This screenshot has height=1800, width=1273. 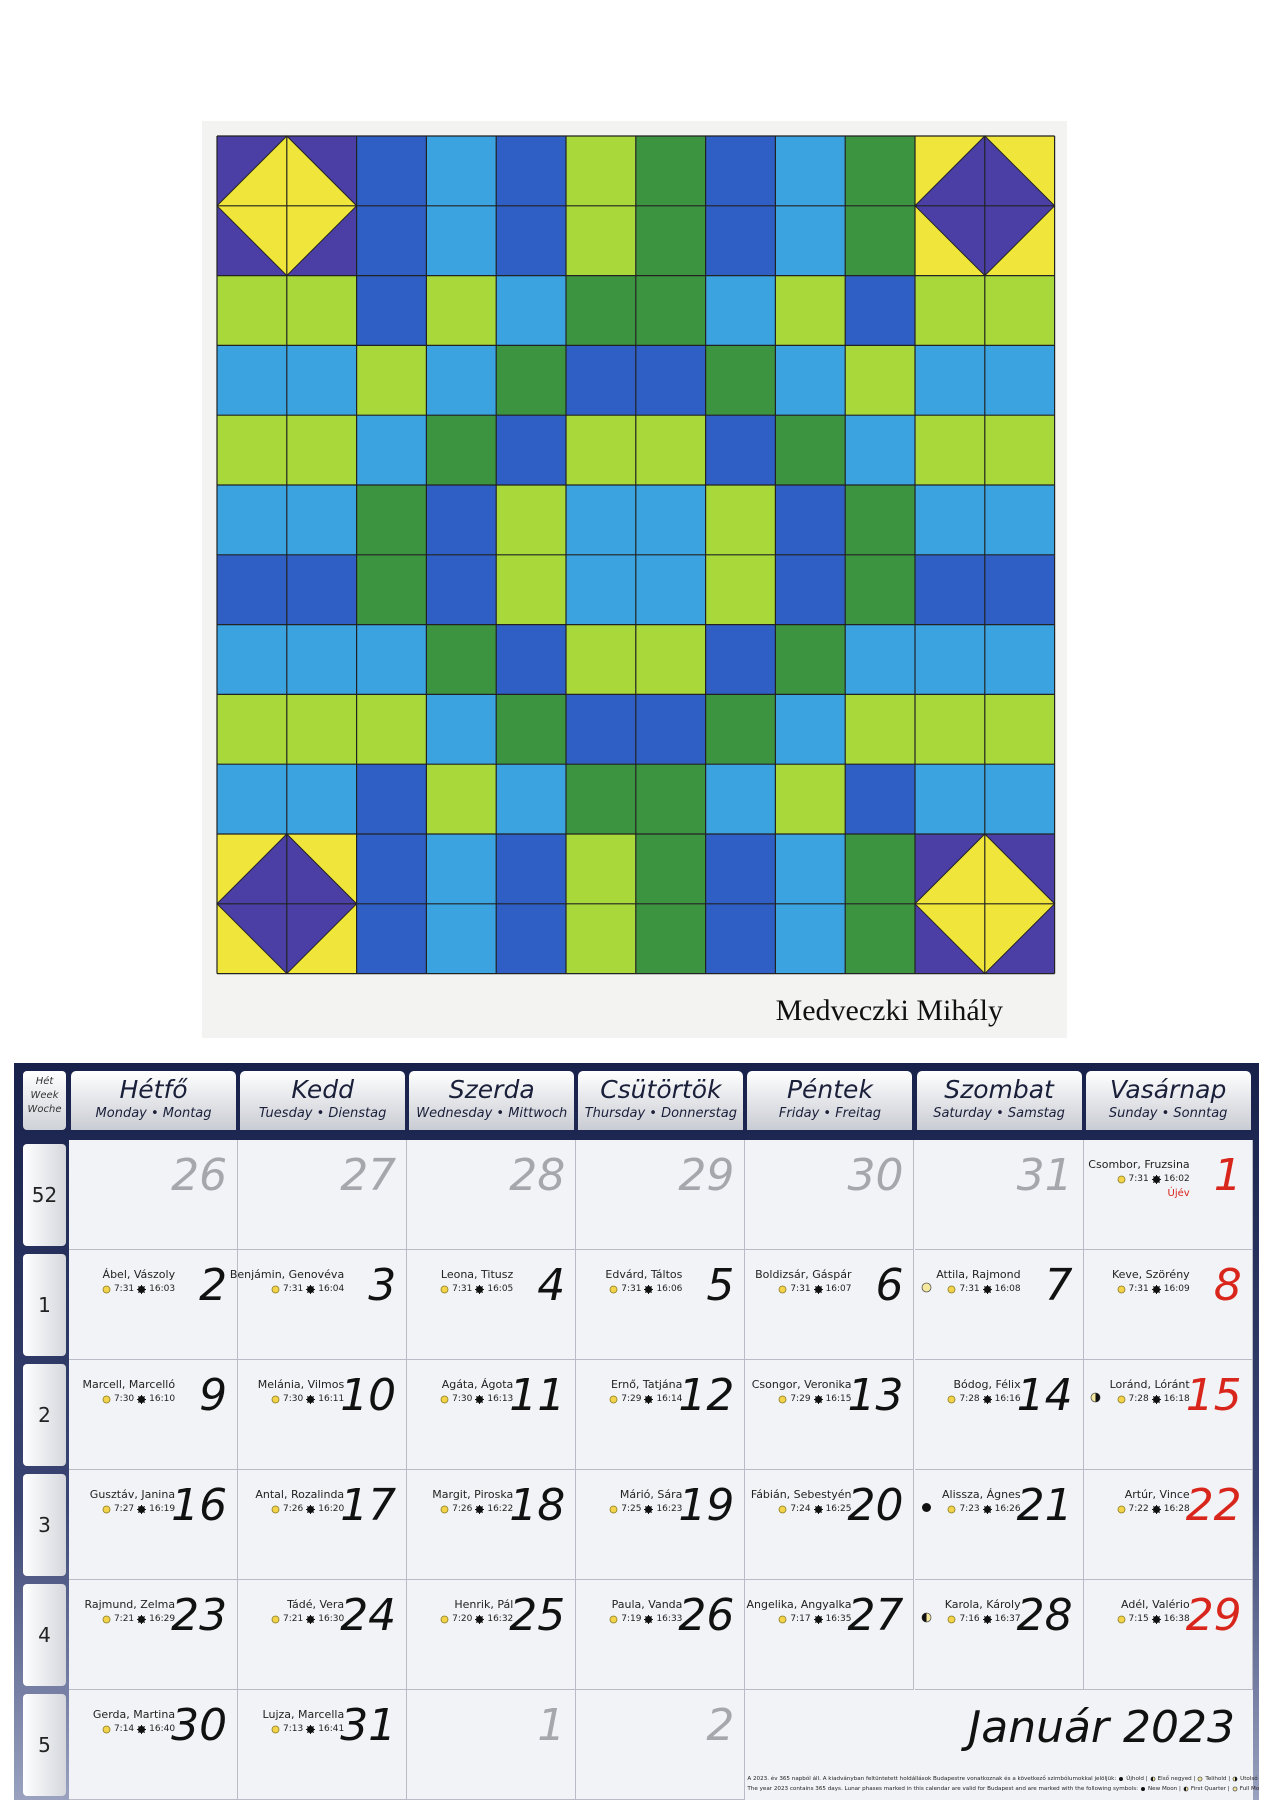 I want to click on sun-times: 7:30 16:11, so click(x=307, y=1399).